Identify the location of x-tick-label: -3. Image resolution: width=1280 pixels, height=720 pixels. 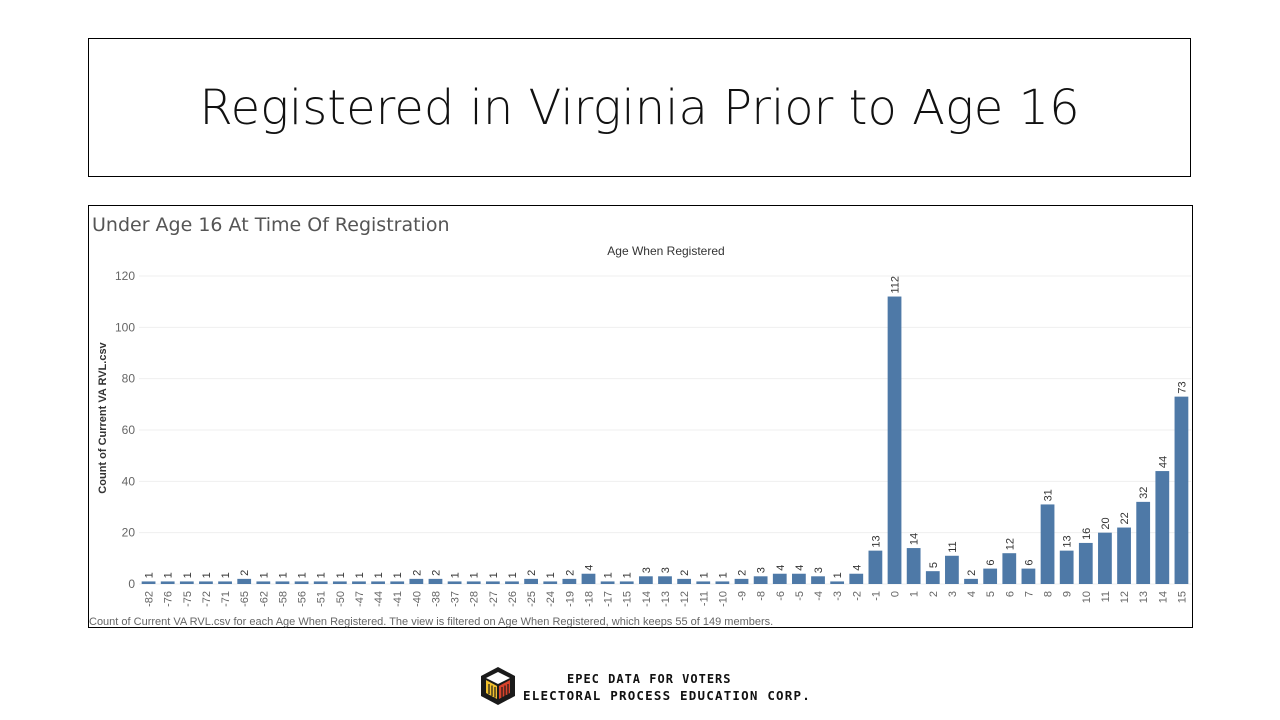
(838, 596).